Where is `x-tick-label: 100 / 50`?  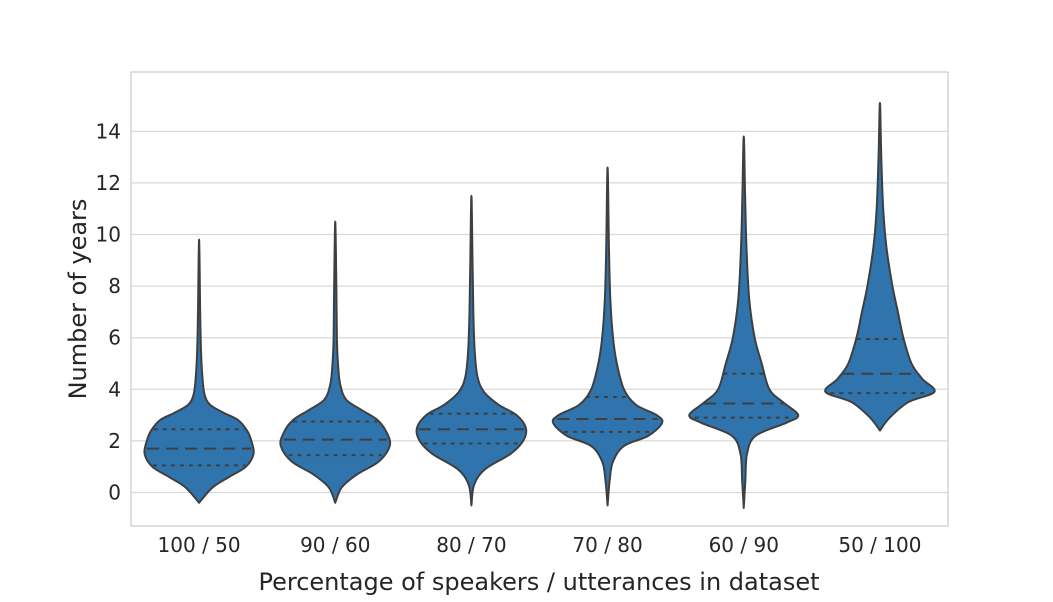 x-tick-label: 100 / 50 is located at coordinates (199, 545).